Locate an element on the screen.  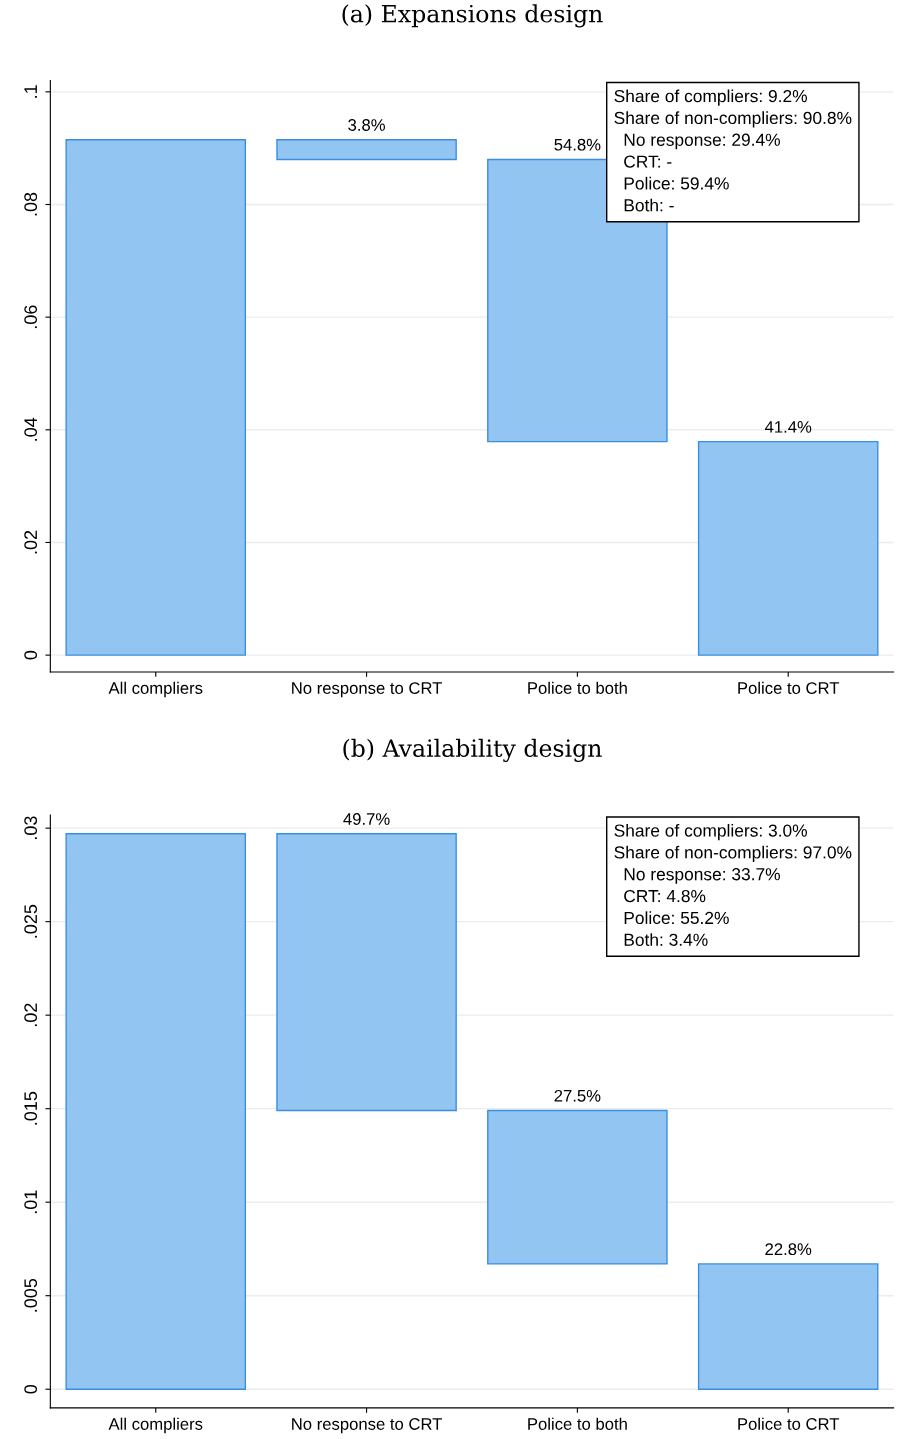
annotation: 41.4% is located at coordinates (788, 427).